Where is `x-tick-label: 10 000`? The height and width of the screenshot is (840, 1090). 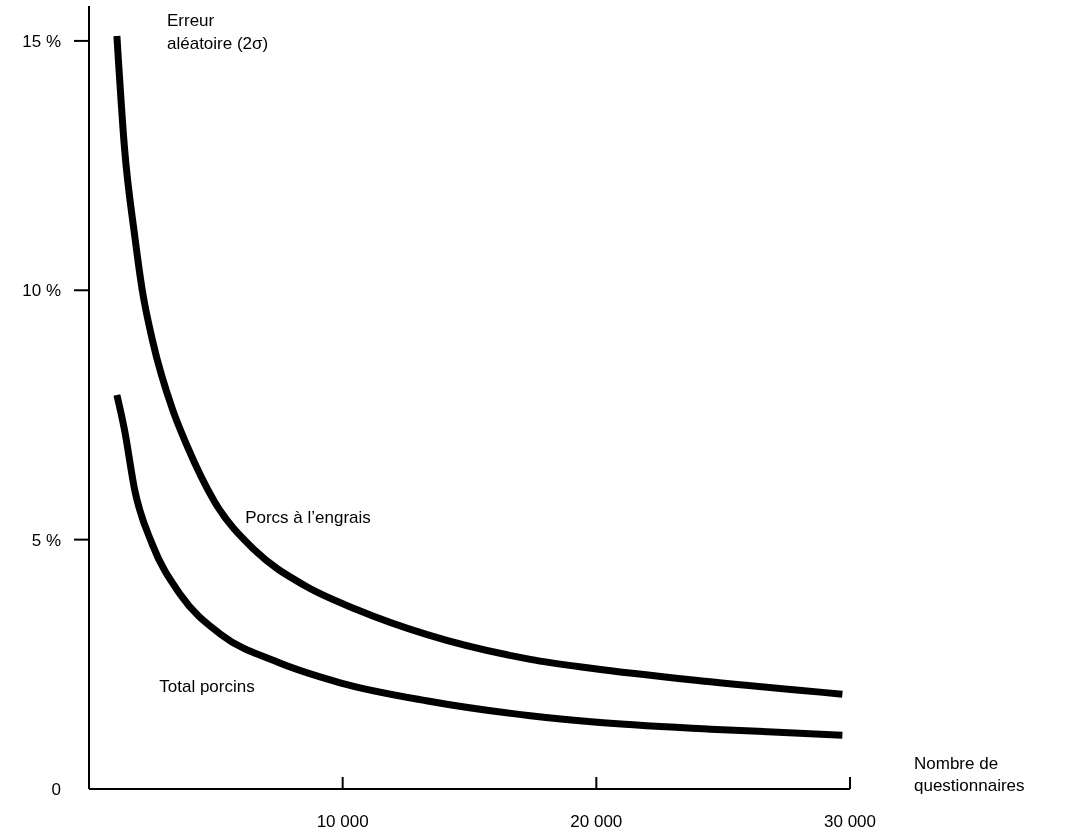 x-tick-label: 10 000 is located at coordinates (342, 821).